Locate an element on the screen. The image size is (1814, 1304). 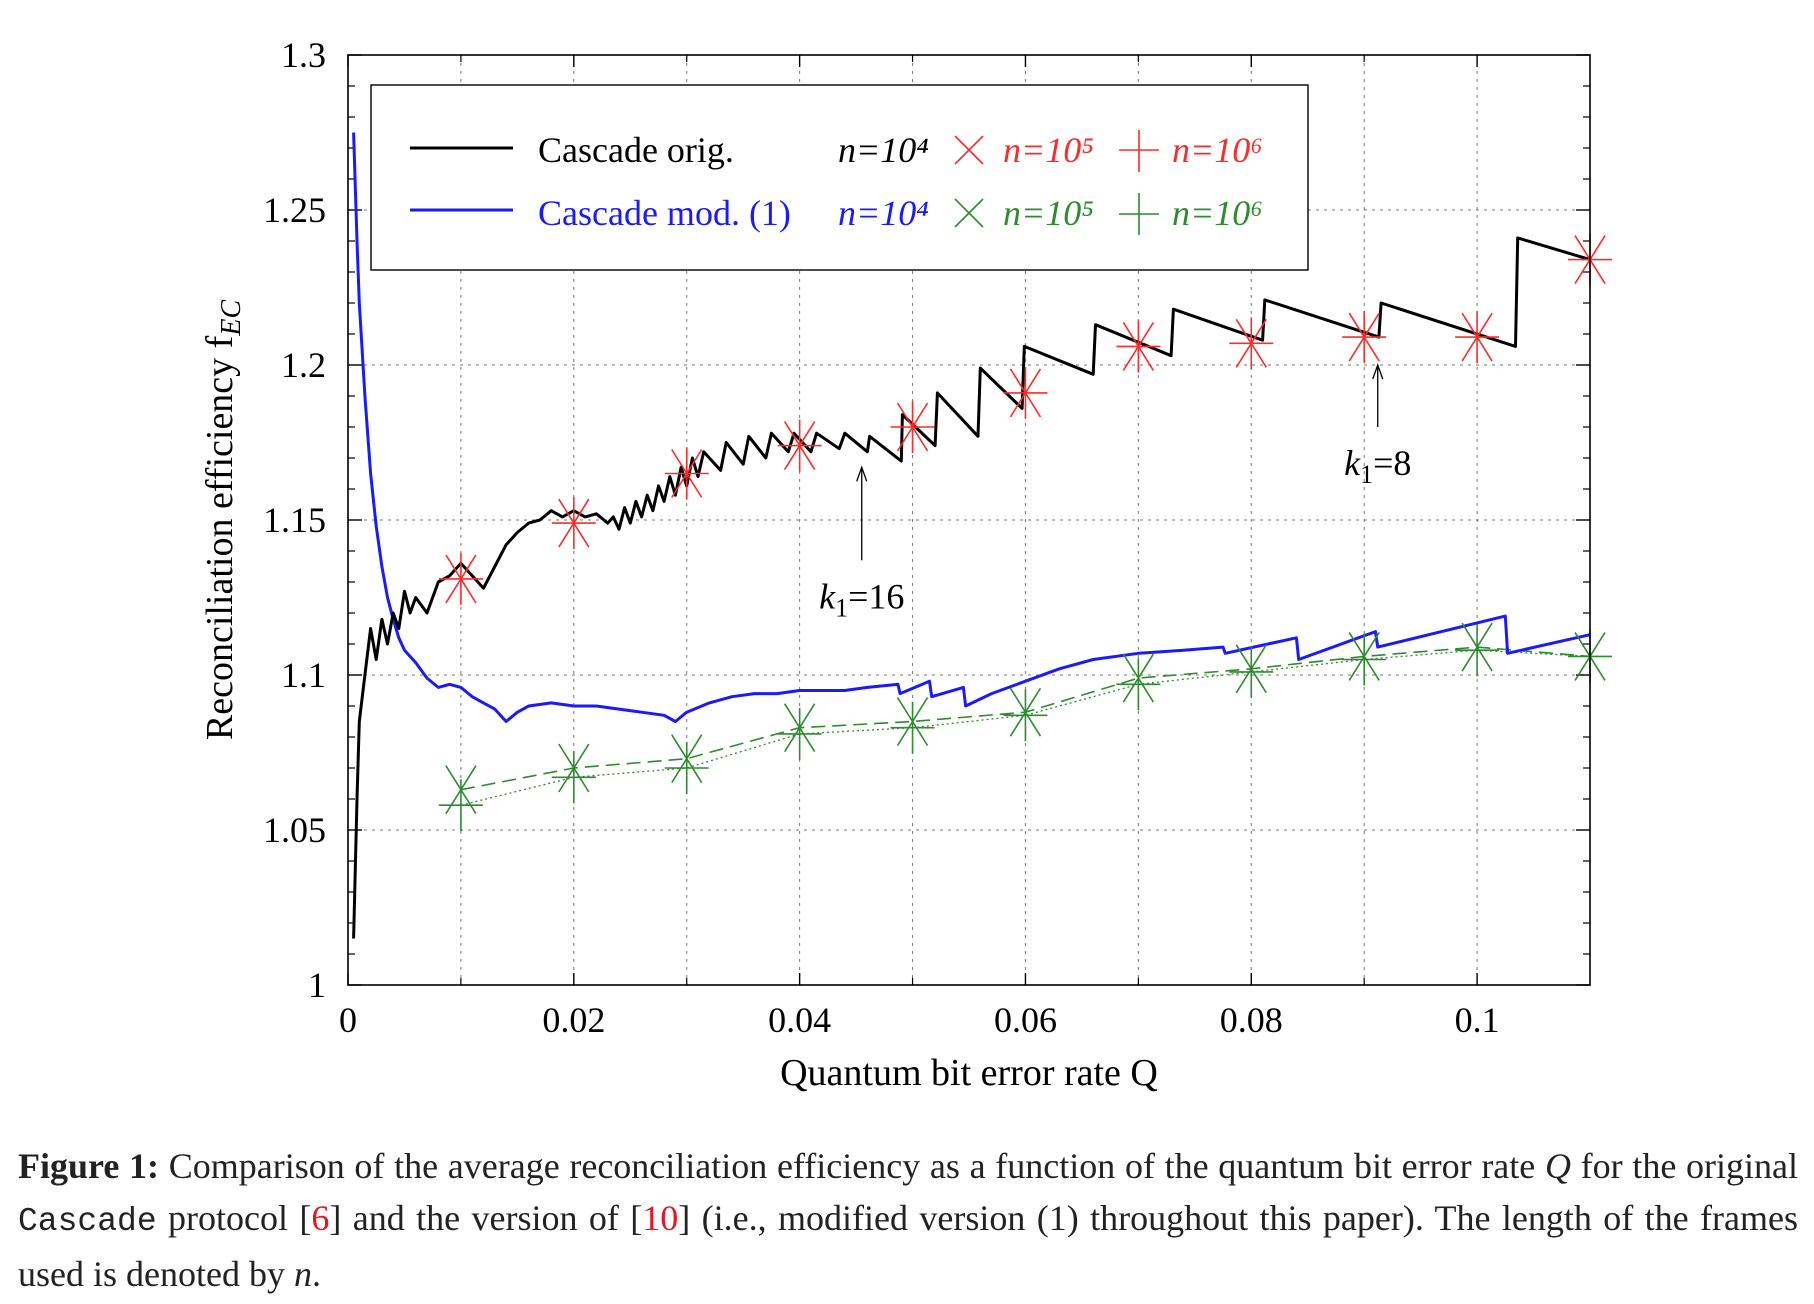
caption-text: ] and the version of [ is located at coordinates (486, 1218).